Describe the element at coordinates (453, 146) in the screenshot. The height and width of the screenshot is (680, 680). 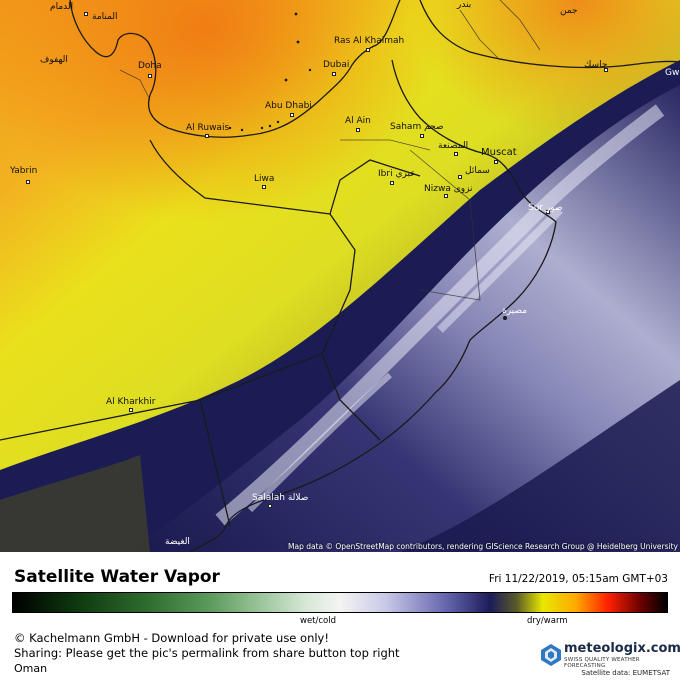
I see `place-al-musanaah: المصنعة` at that location.